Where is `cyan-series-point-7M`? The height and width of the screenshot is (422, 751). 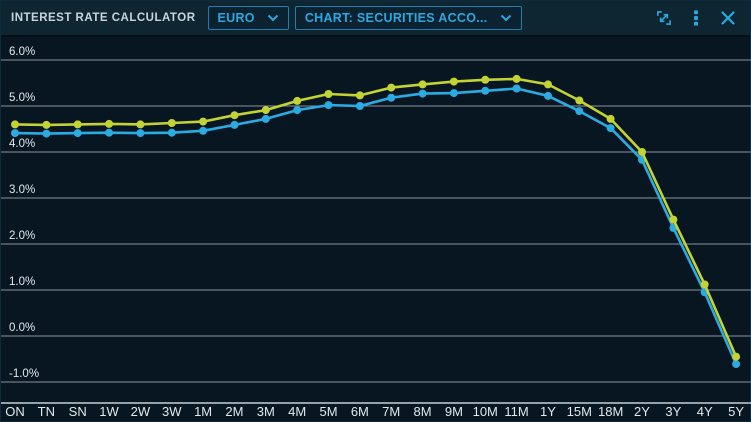 cyan-series-point-7M is located at coordinates (391, 97).